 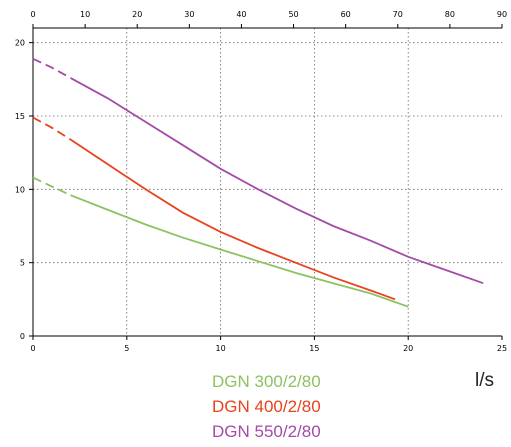 What do you see at coordinates (484, 380) in the screenshot?
I see `x-axis-unit: l/s` at bounding box center [484, 380].